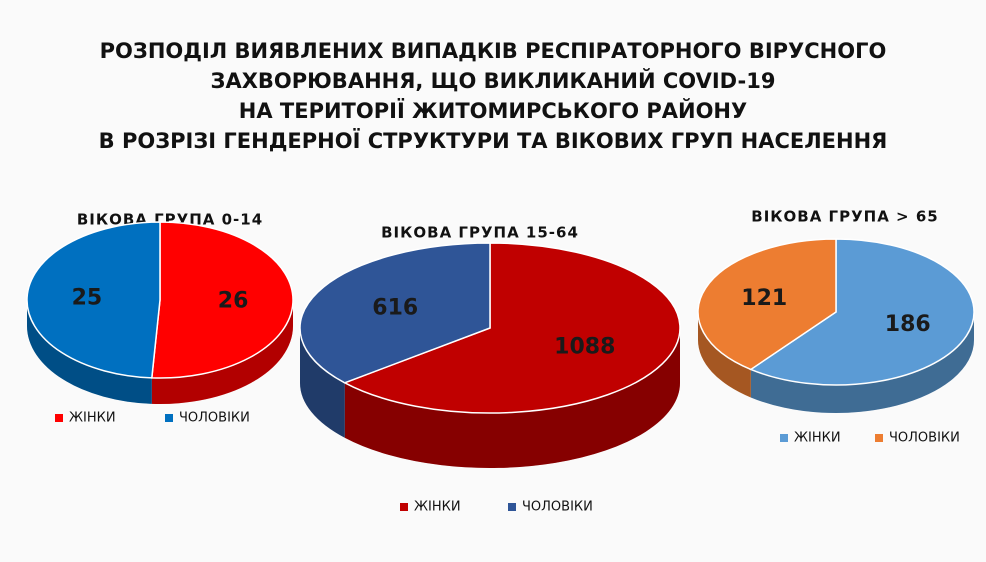 The image size is (986, 562). What do you see at coordinates (395, 307) in the screenshot?
I see `value-label: 616` at bounding box center [395, 307].